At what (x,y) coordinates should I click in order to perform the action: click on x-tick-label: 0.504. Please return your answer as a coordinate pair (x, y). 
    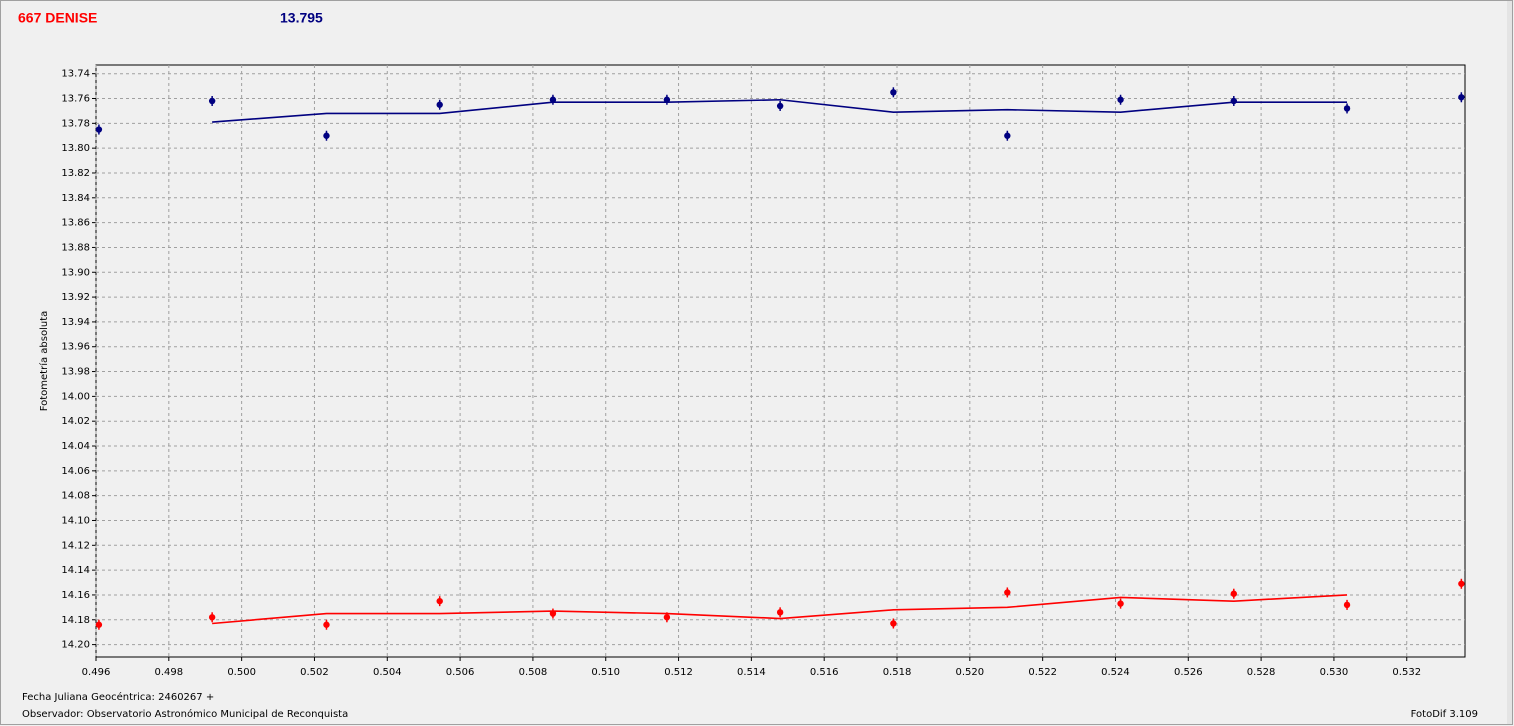
    Looking at the image, I should click on (387, 672).